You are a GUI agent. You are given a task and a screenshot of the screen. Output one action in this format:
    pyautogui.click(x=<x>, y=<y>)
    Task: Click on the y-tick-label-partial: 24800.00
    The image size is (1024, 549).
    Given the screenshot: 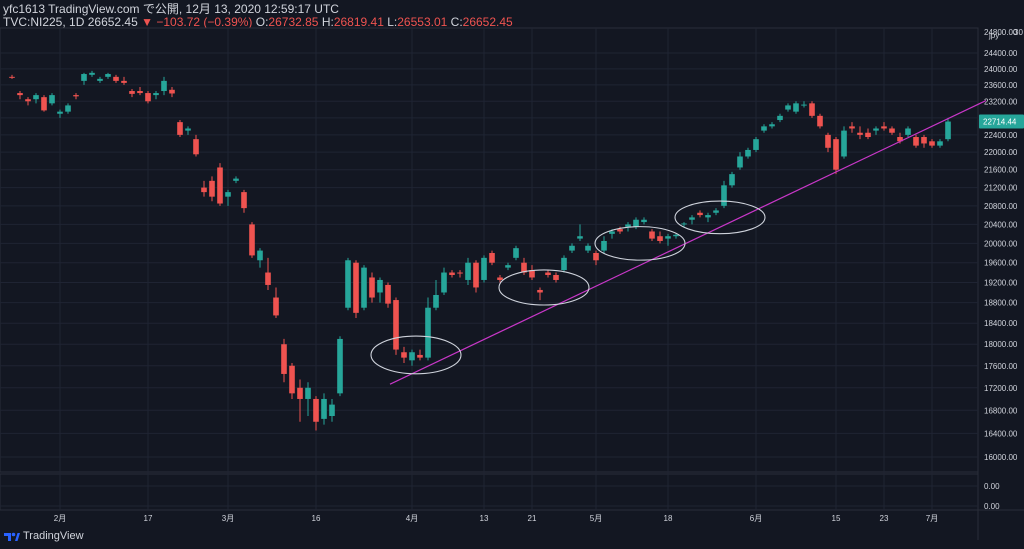 What is the action you would take?
    pyautogui.click(x=1001, y=32)
    